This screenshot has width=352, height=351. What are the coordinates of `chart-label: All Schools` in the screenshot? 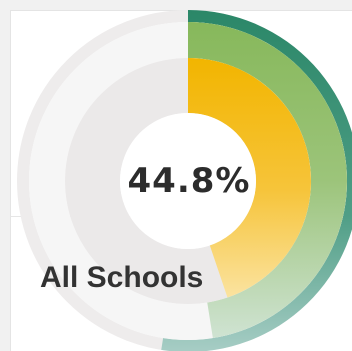 It's located at (122, 277).